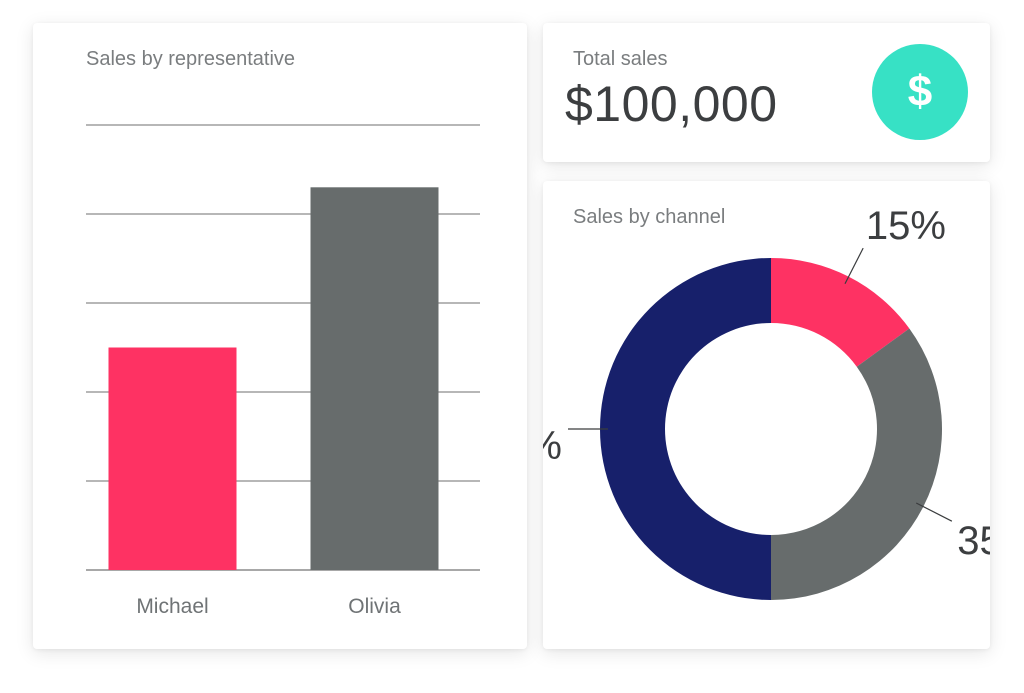 This screenshot has height=693, width=1024. I want to click on data-label: 15%, so click(906, 226).